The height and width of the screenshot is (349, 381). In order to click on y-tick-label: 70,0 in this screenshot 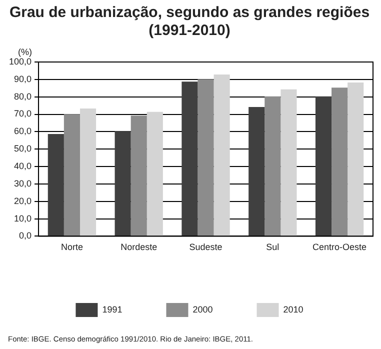, I will do `click(23, 113)`.